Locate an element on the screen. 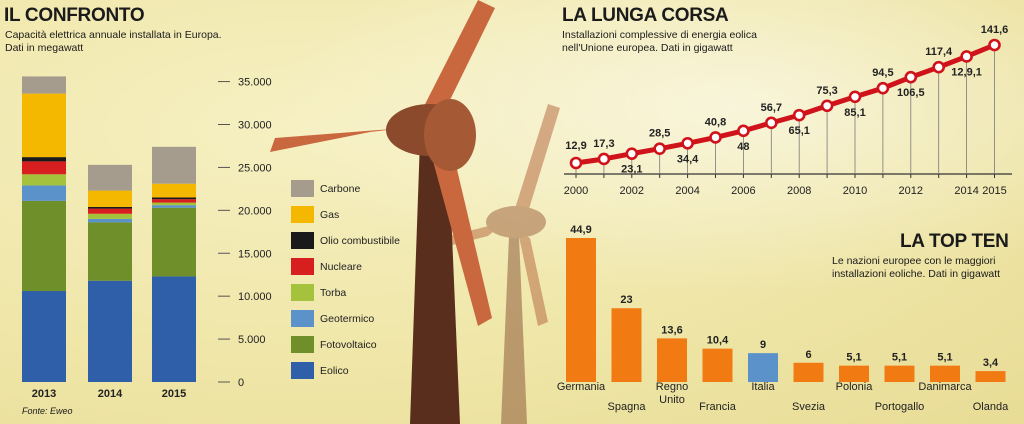 This screenshot has width=1024, height=424. top-ten-subtitle-line: Le nazioni europee con le maggiori is located at coordinates (914, 261).